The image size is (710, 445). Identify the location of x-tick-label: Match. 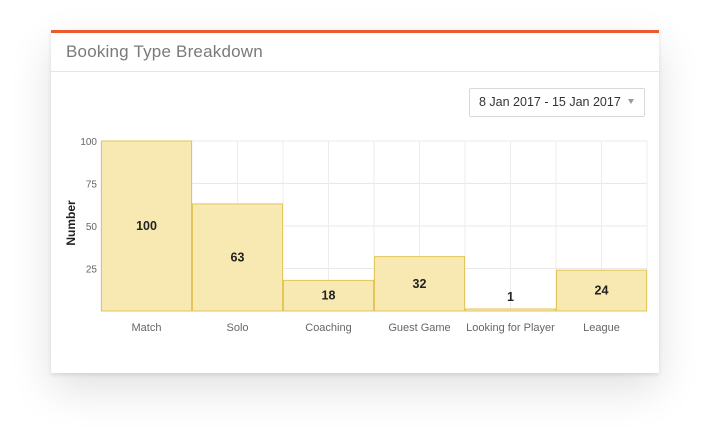
(147, 328).